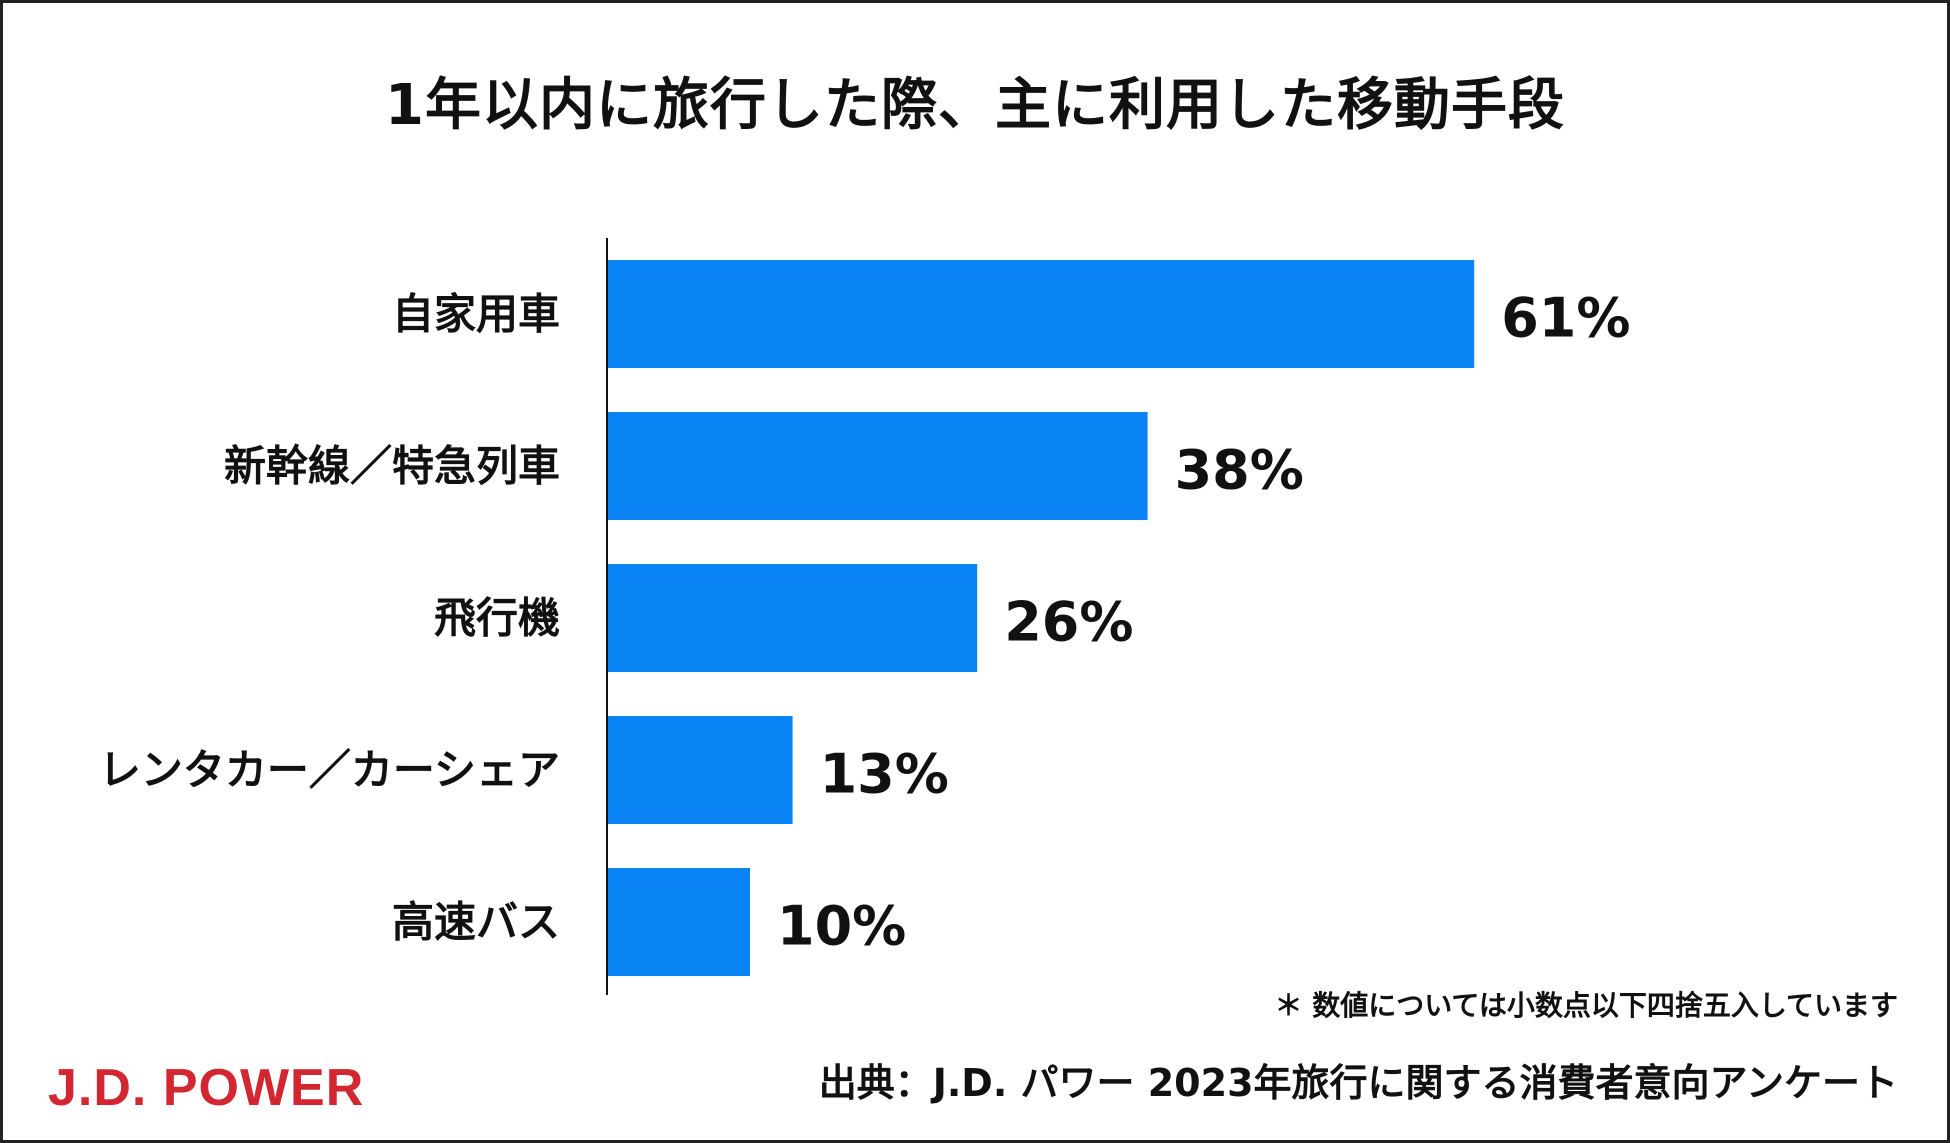 The width and height of the screenshot is (1950, 1143). I want to click on value-label-2: 26%, so click(1068, 622).